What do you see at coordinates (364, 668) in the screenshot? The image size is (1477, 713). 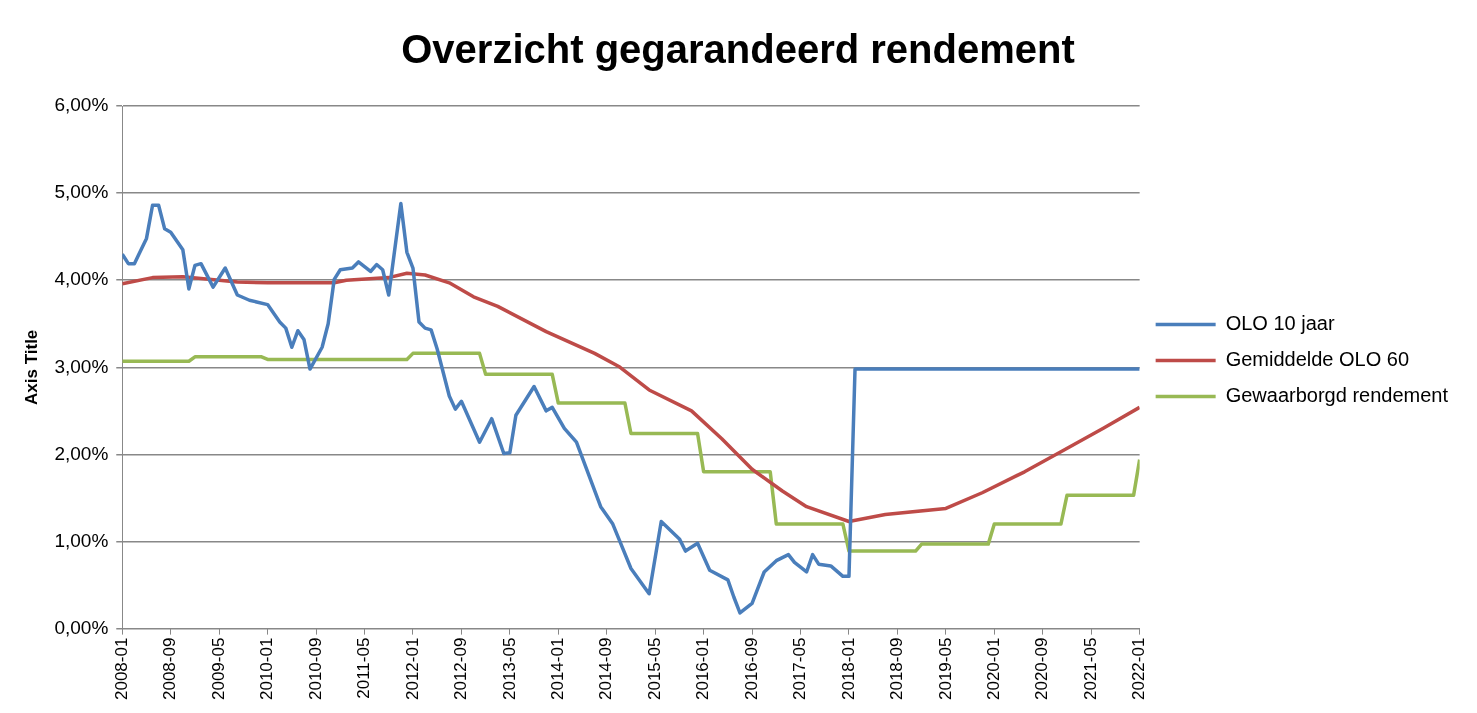 I see `x-tick-label: 2011-05` at bounding box center [364, 668].